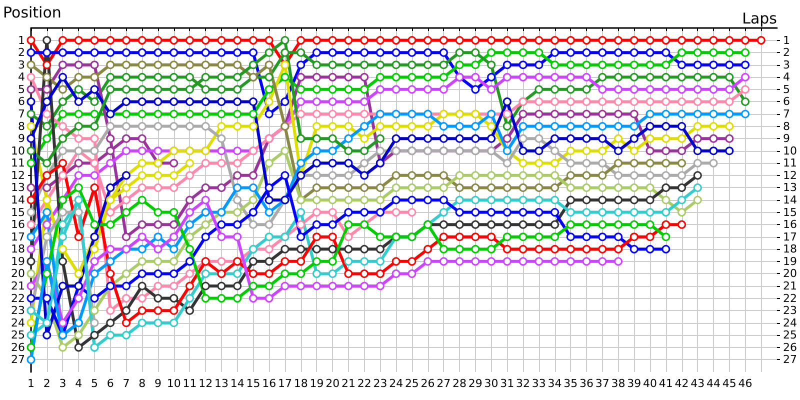 The image size is (800, 400). I want to click on y2-tick-label: 8, so click(786, 126).